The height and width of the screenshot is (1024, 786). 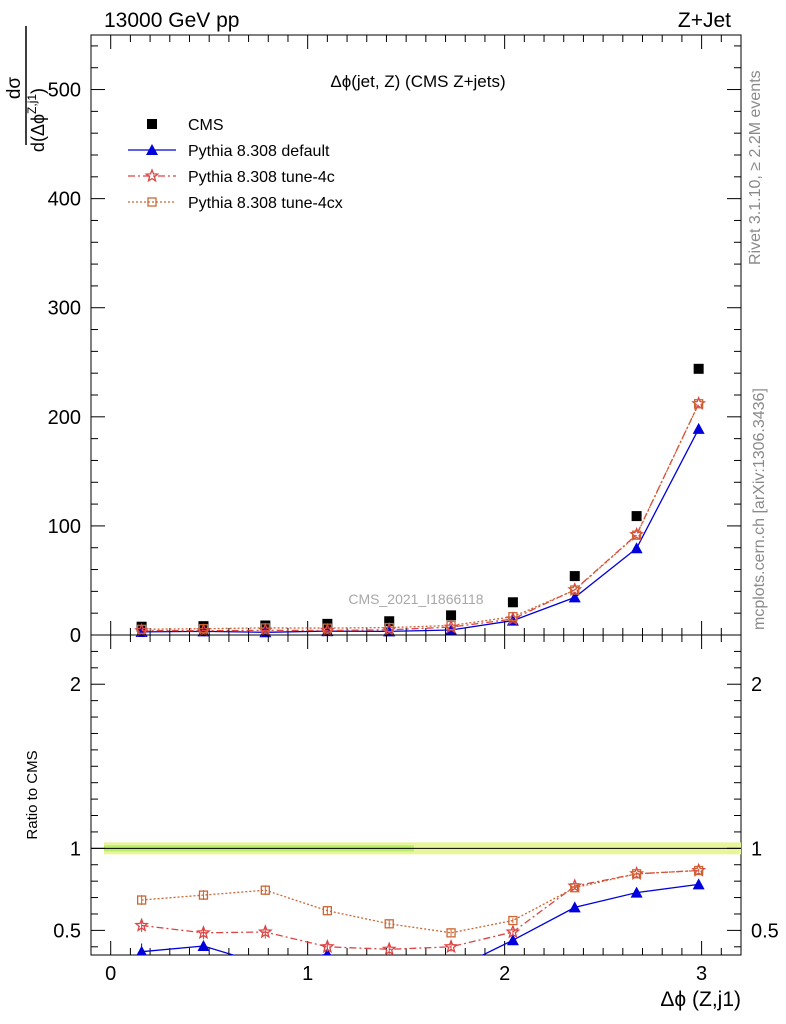 I want to click on ratio-xtick-label: 1, so click(x=307, y=974).